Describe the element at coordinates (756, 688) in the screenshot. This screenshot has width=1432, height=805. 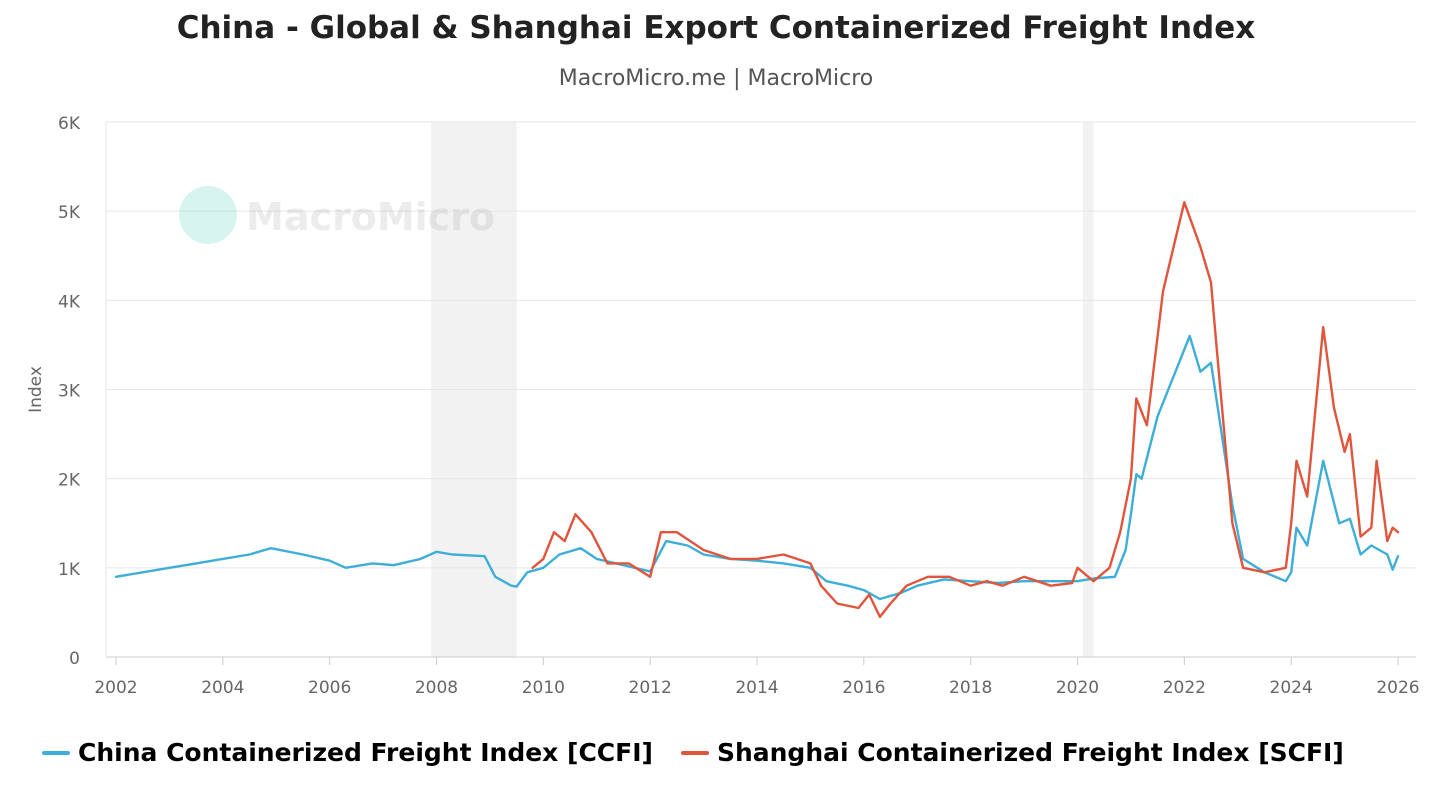
I see `x-tick-label: 2014` at that location.